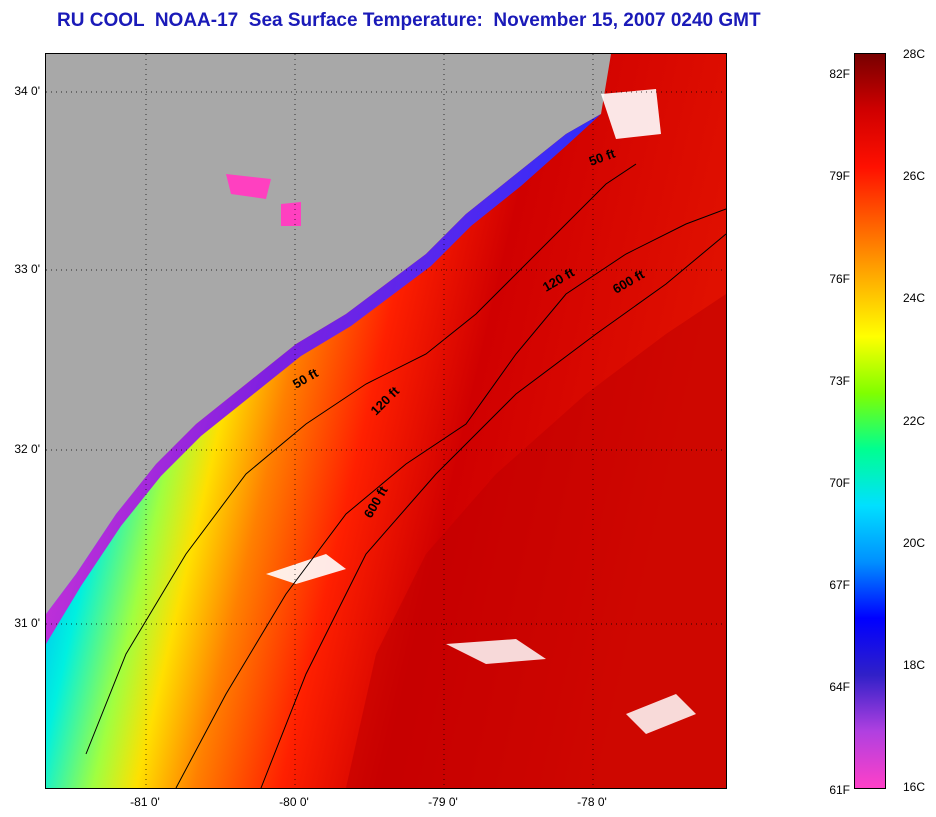  What do you see at coordinates (839, 176) in the screenshot?
I see `colorbar-label-79f: 79F` at bounding box center [839, 176].